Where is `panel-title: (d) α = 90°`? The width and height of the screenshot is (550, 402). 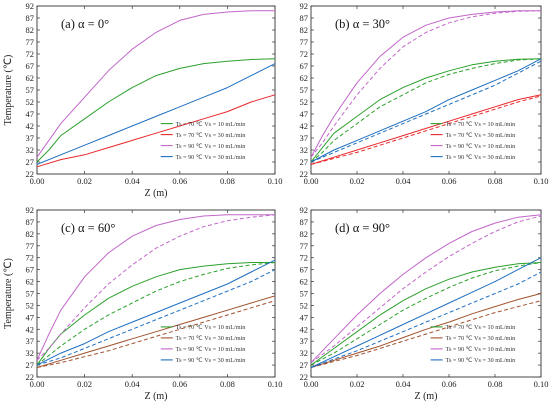
panel-title: (d) α = 90° is located at coordinates (362, 228).